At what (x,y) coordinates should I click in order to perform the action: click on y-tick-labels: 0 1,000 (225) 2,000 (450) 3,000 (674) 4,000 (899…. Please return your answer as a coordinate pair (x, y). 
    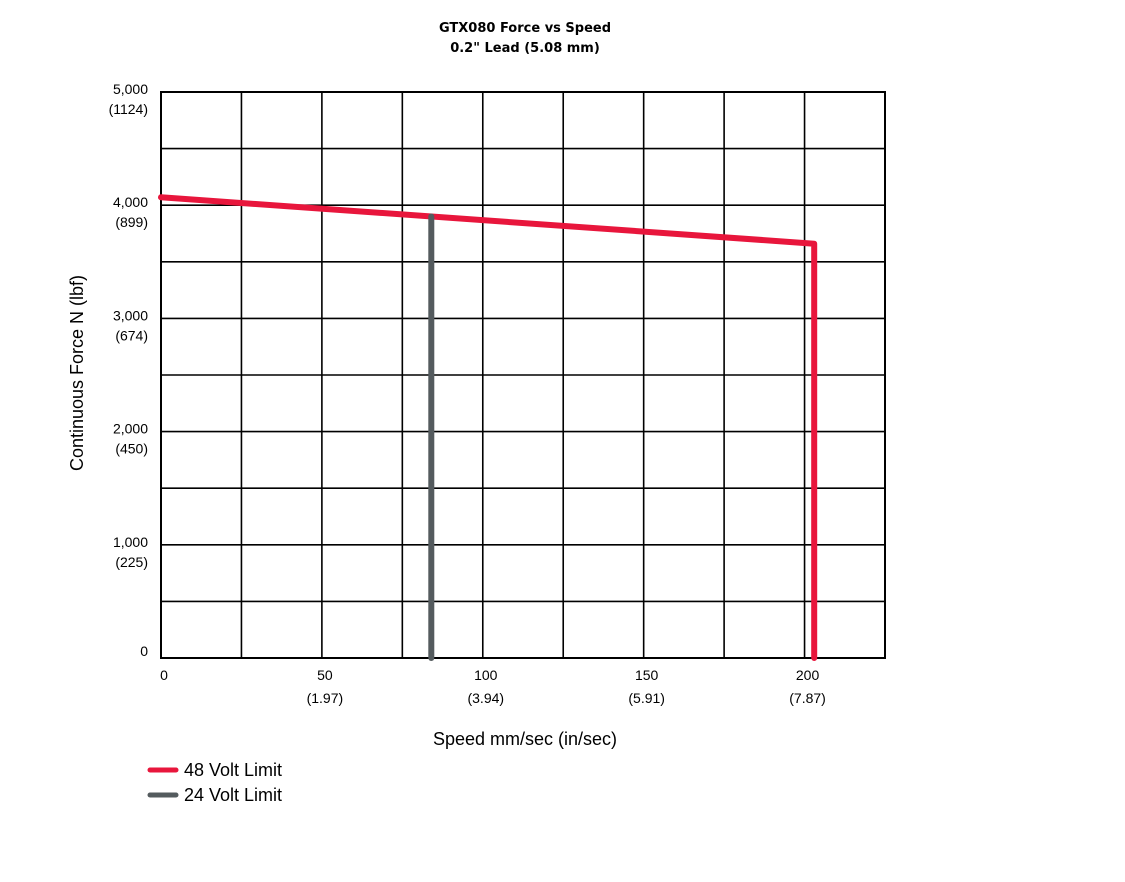
    Looking at the image, I should click on (129, 370).